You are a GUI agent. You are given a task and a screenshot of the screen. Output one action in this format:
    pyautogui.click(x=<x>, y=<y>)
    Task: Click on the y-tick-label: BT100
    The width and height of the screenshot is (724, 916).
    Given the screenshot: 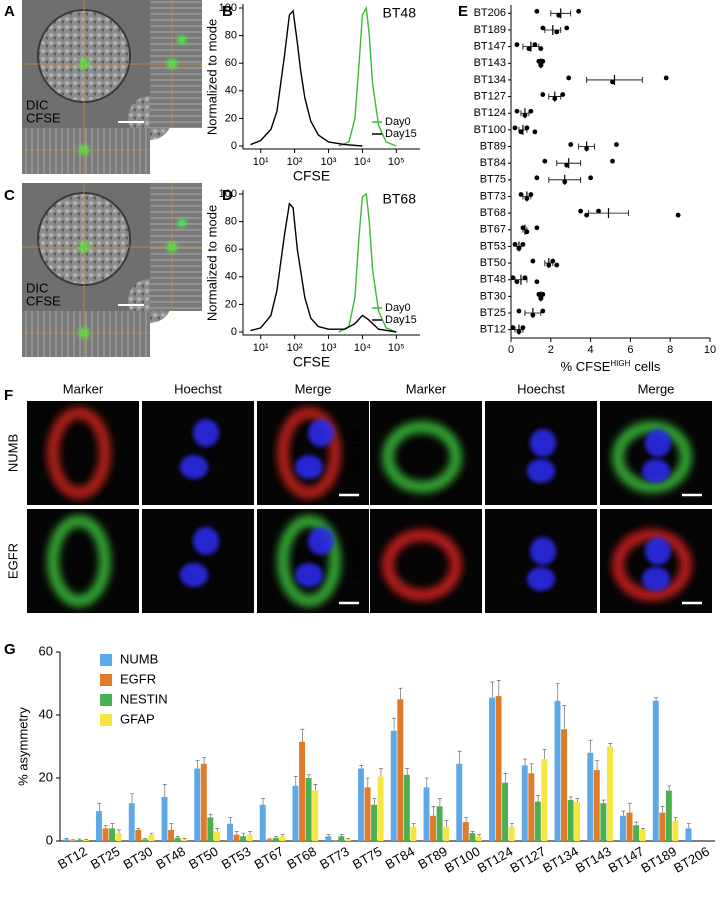 What is the action you would take?
    pyautogui.click(x=490, y=130)
    